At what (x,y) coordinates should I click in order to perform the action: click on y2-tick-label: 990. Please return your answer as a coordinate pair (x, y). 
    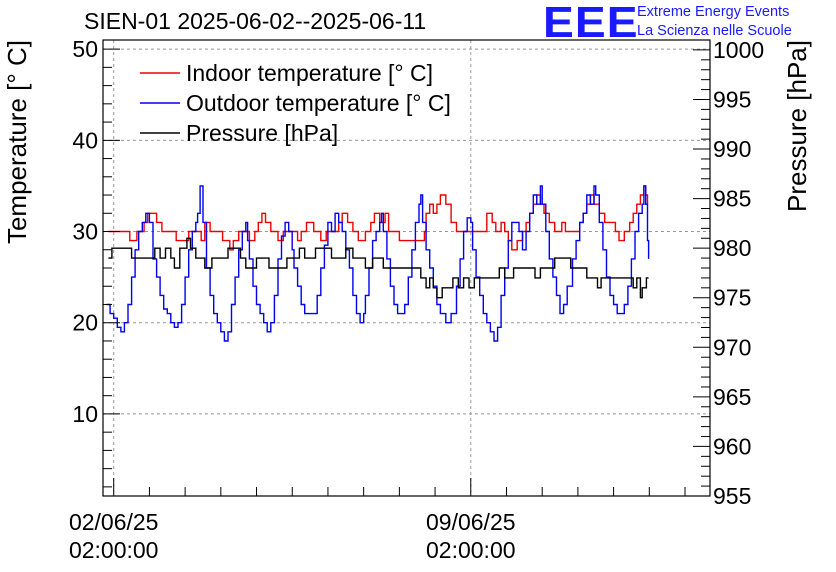
    Looking at the image, I should click on (732, 149).